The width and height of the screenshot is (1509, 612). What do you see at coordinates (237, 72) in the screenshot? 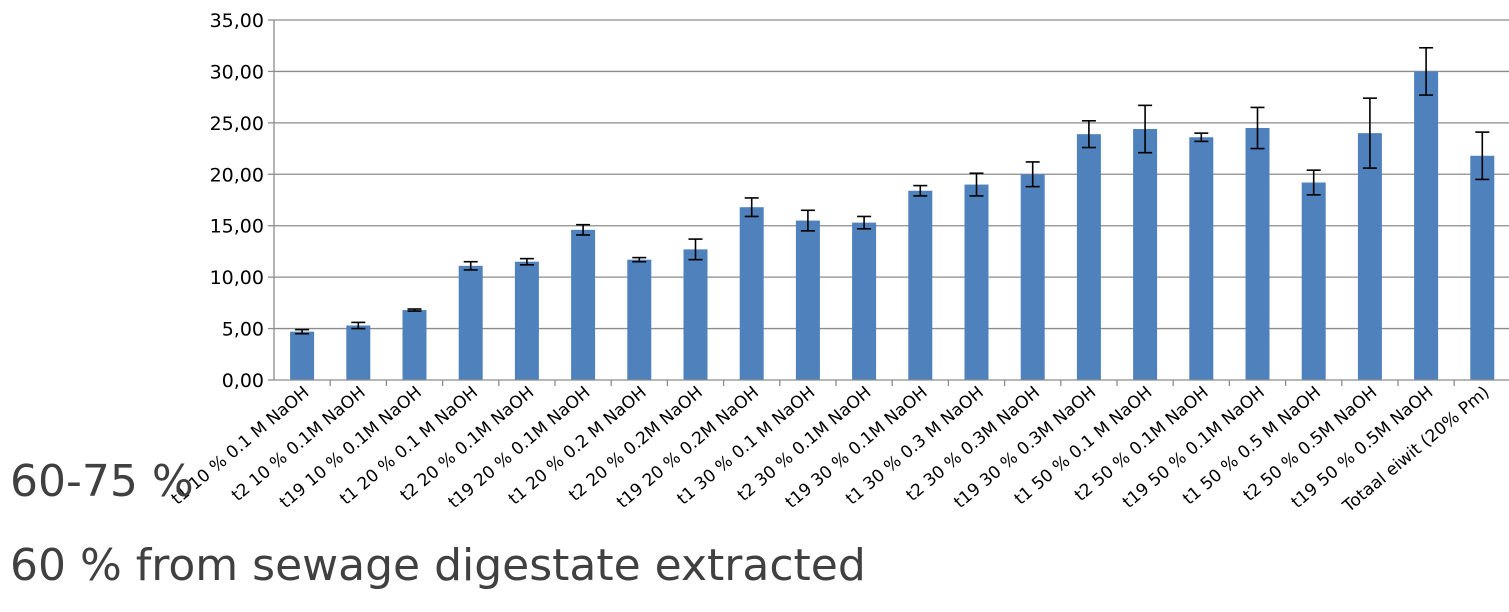
I see `y-tick-label: 30,00` at bounding box center [237, 72].